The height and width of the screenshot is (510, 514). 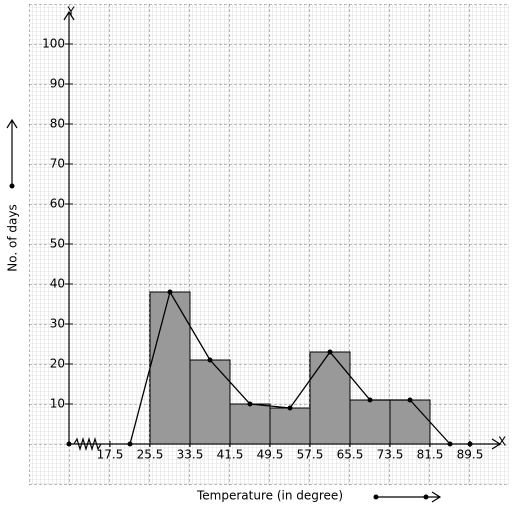 I want to click on y-tick-label: 20, so click(x=57, y=364).